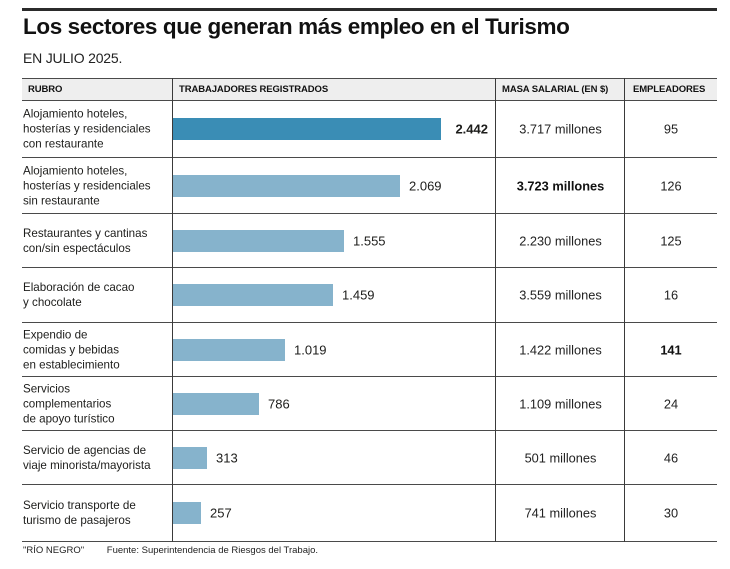 Image resolution: width=730 pixels, height=569 pixels. I want to click on empleadores-value: 95, so click(671, 129).